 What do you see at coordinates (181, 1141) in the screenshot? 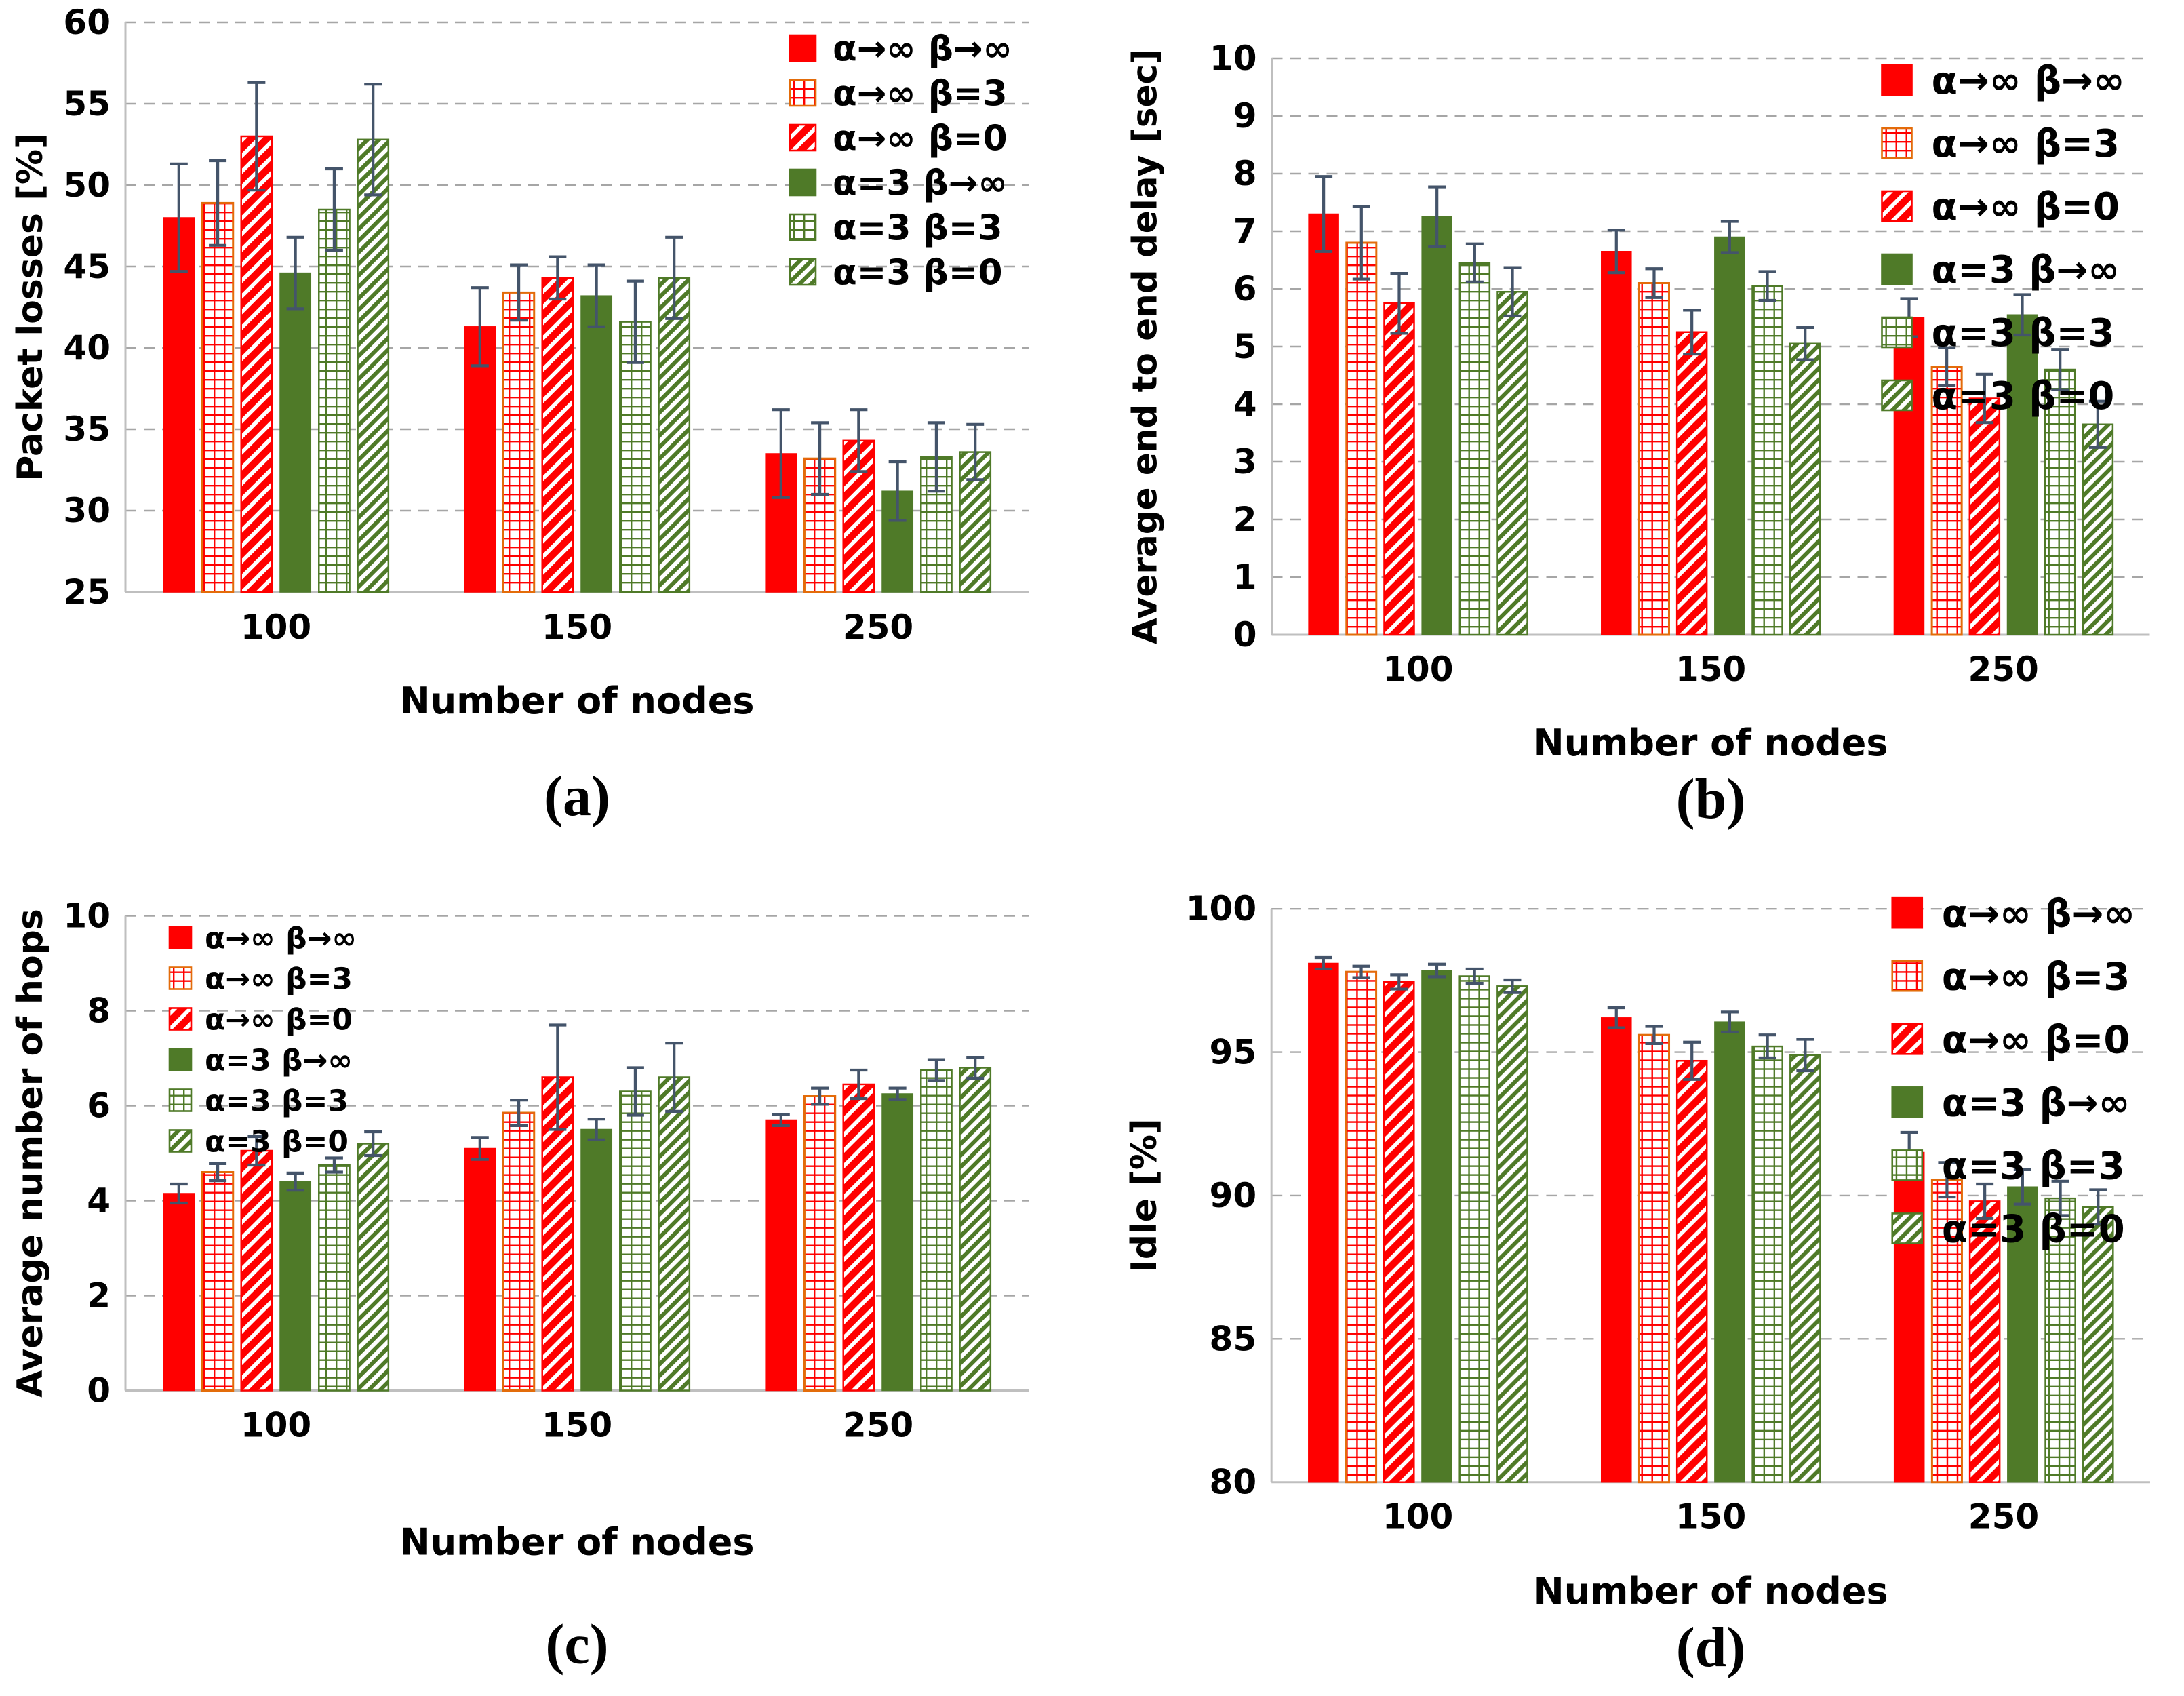
I see `legend-swatch-green-diag` at bounding box center [181, 1141].